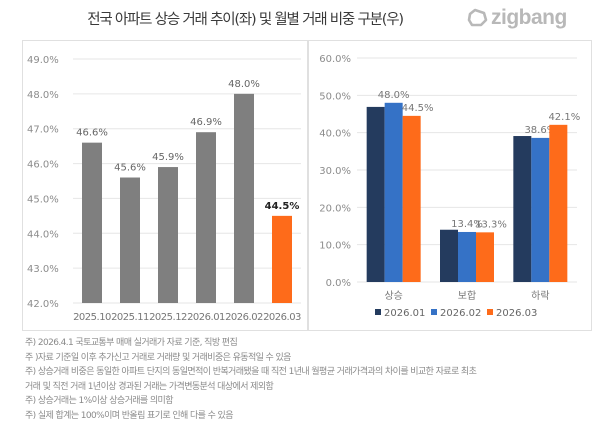  I want to click on zigbang-logo-icon, so click(477, 17).